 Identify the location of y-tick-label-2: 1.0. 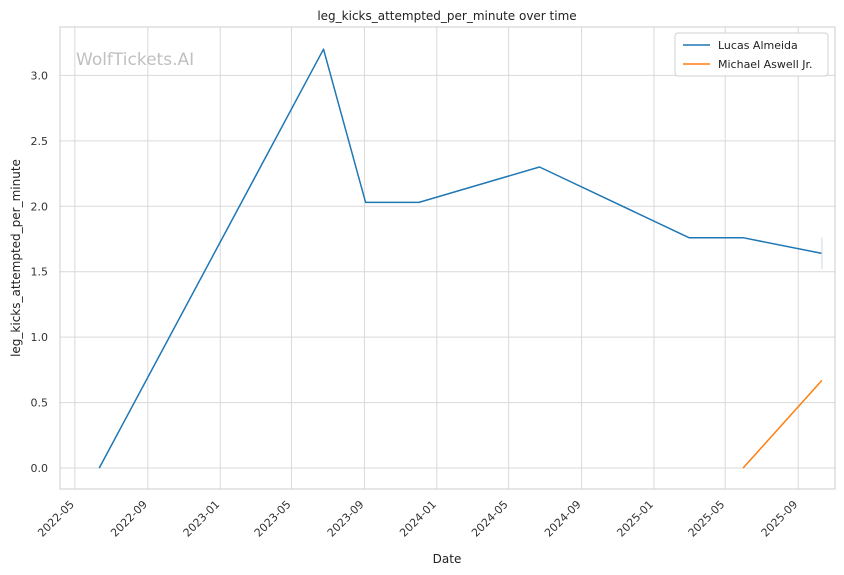
(40, 337).